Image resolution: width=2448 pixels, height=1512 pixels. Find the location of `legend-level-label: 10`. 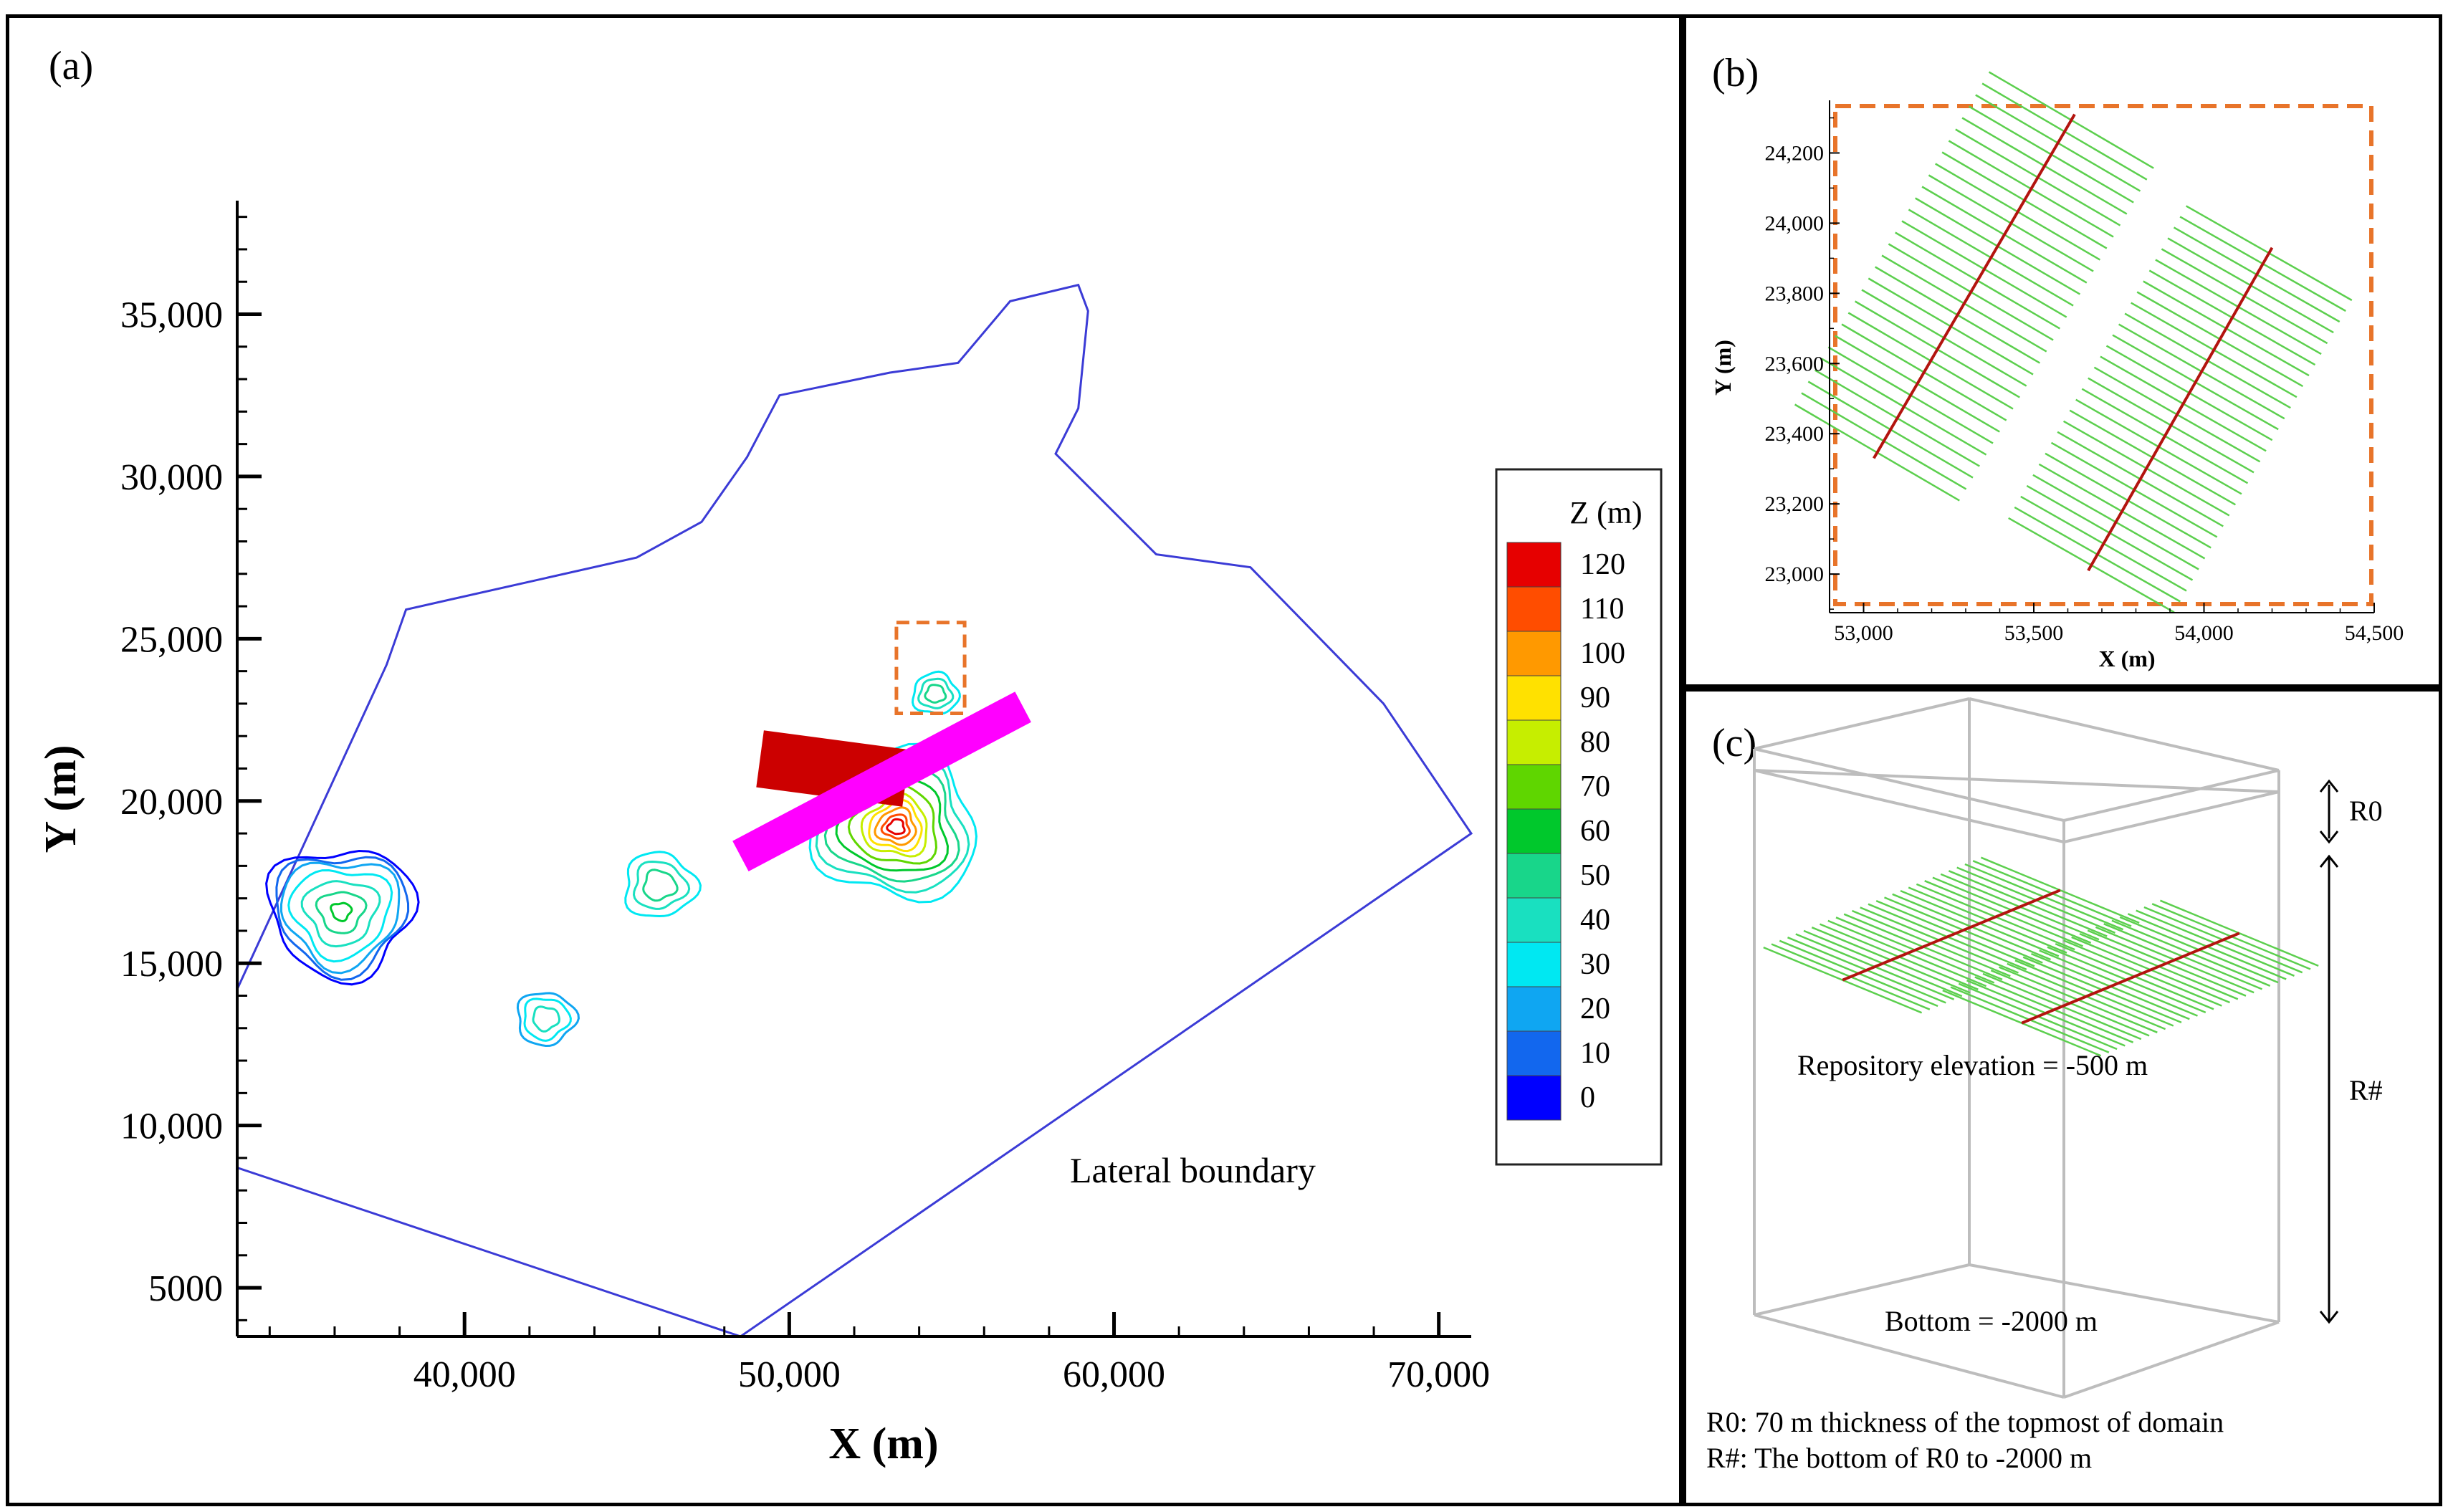

legend-level-label: 10 is located at coordinates (1595, 1053).